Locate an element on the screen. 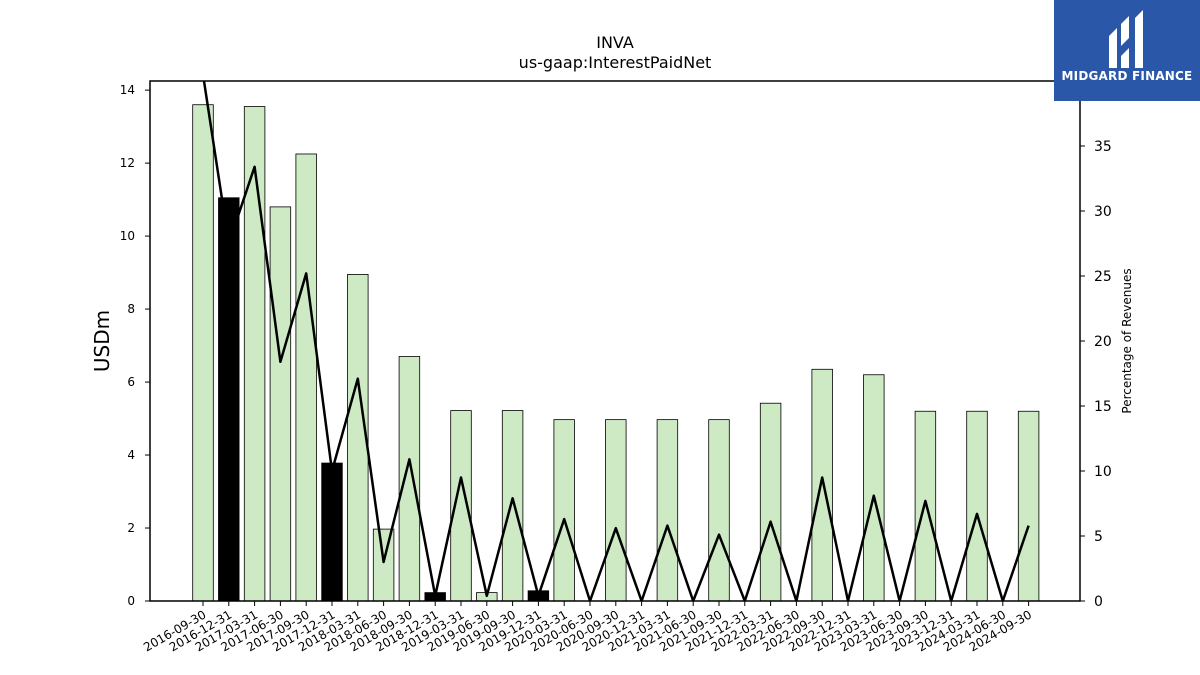 The height and width of the screenshot is (675, 1200). y2-tick-label: 15 is located at coordinates (1103, 407).